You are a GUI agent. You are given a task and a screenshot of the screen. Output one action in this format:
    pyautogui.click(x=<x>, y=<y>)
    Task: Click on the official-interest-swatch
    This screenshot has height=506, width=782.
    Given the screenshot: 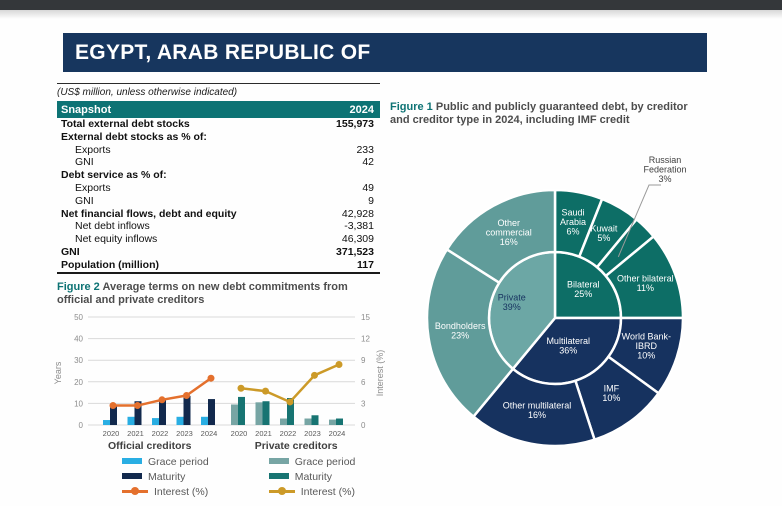 What is the action you would take?
    pyautogui.click(x=135, y=491)
    